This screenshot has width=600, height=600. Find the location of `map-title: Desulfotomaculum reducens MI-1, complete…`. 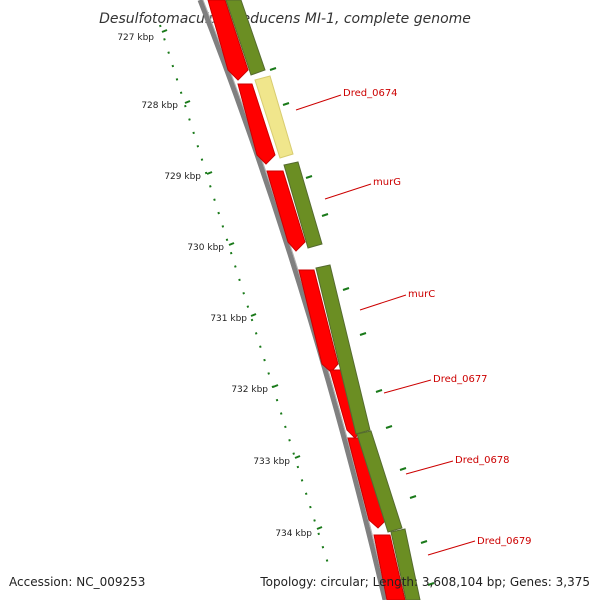

map-title: Desulfotomaculum reducens MI-1, complete… is located at coordinates (285, 19).